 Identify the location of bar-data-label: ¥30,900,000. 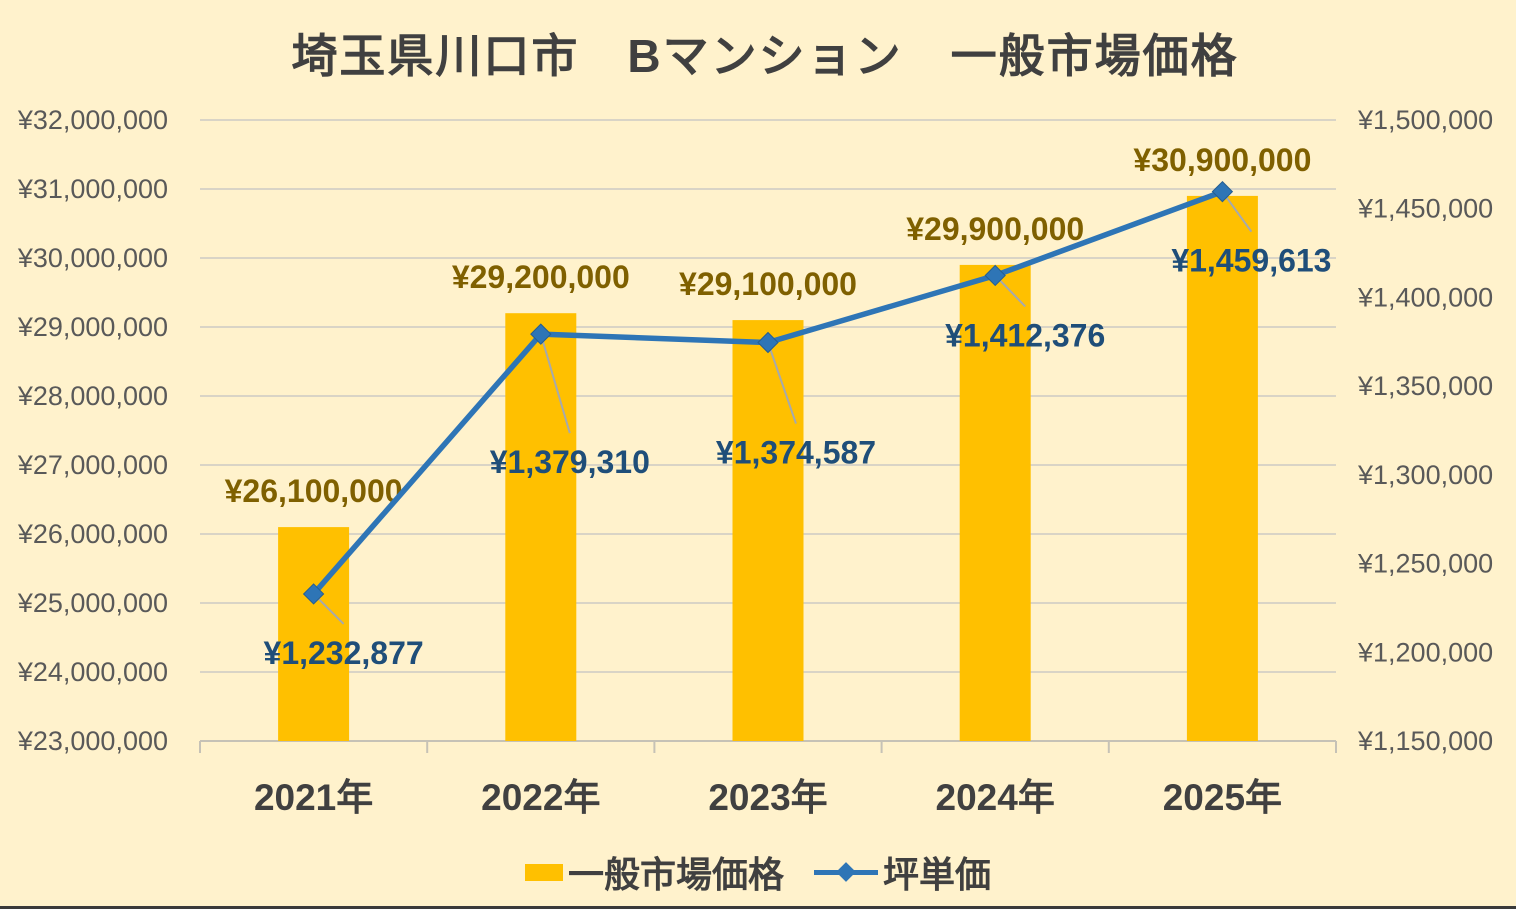
(1222, 160).